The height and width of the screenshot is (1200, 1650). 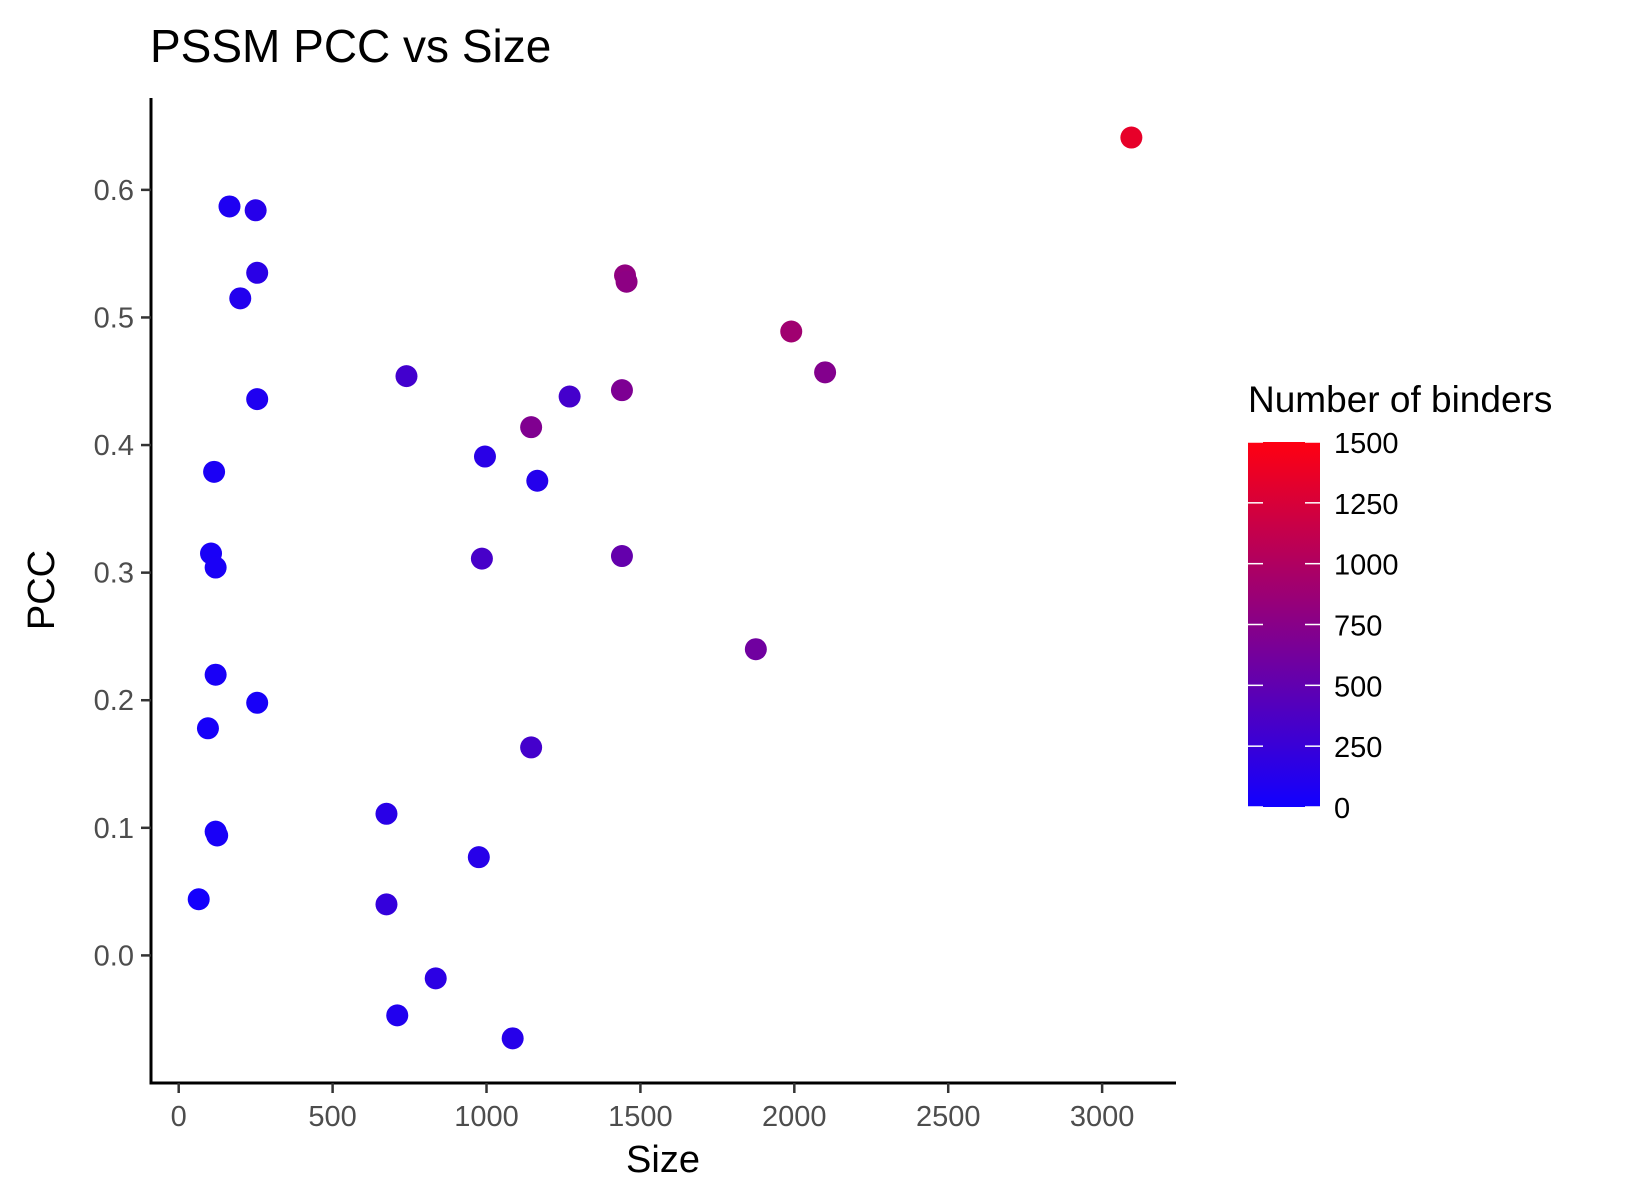 What do you see at coordinates (794, 1117) in the screenshot?
I see `x-tick-label: 2000` at bounding box center [794, 1117].